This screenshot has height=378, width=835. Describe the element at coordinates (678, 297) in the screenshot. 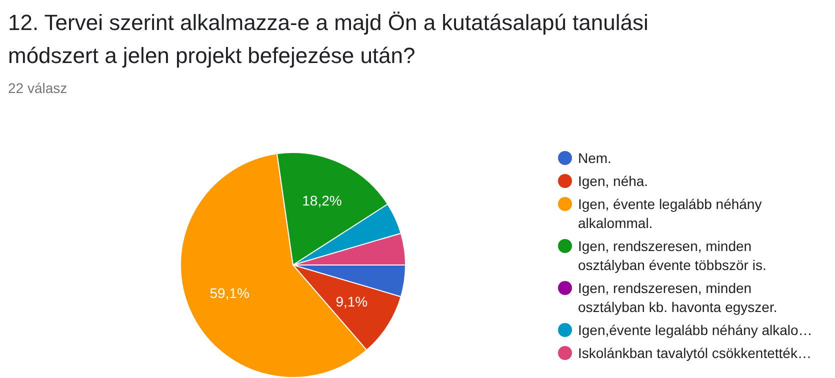

I see `legend-label: Igen, rendszeresen, minden osztályban kb. havonta egyszer.` at that location.